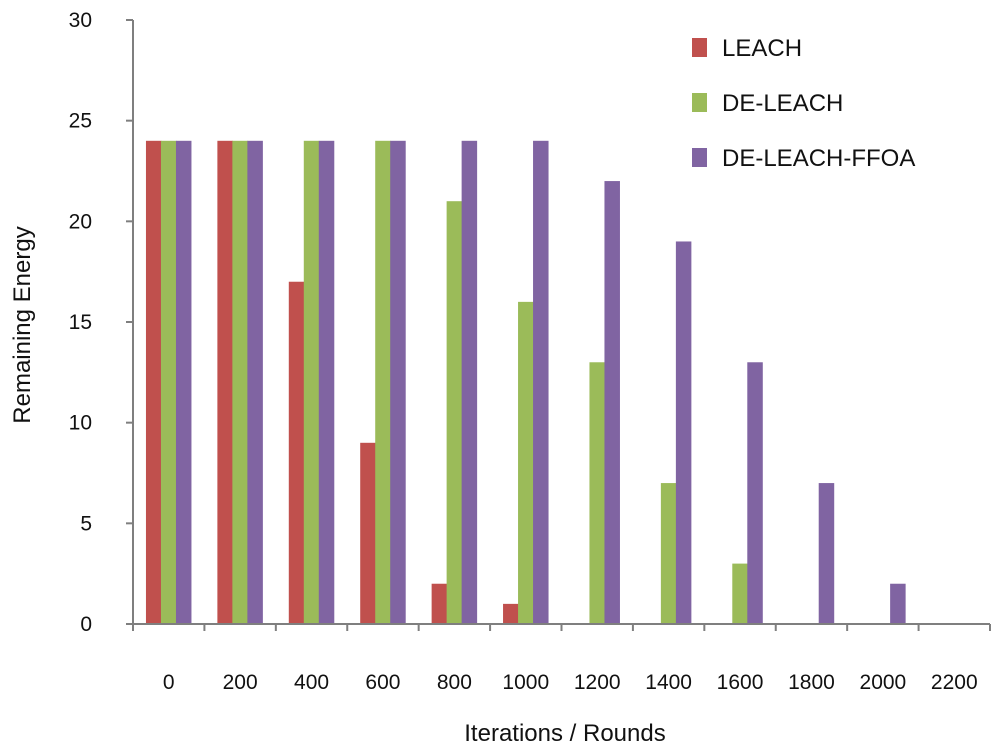  I want to click on x-tick-label: 2200, so click(954, 682).